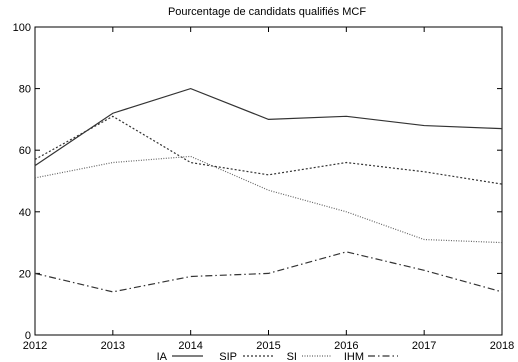 The height and width of the screenshot is (362, 518). Describe the element at coordinates (162, 356) in the screenshot. I see `legend-label-ia: IA` at that location.